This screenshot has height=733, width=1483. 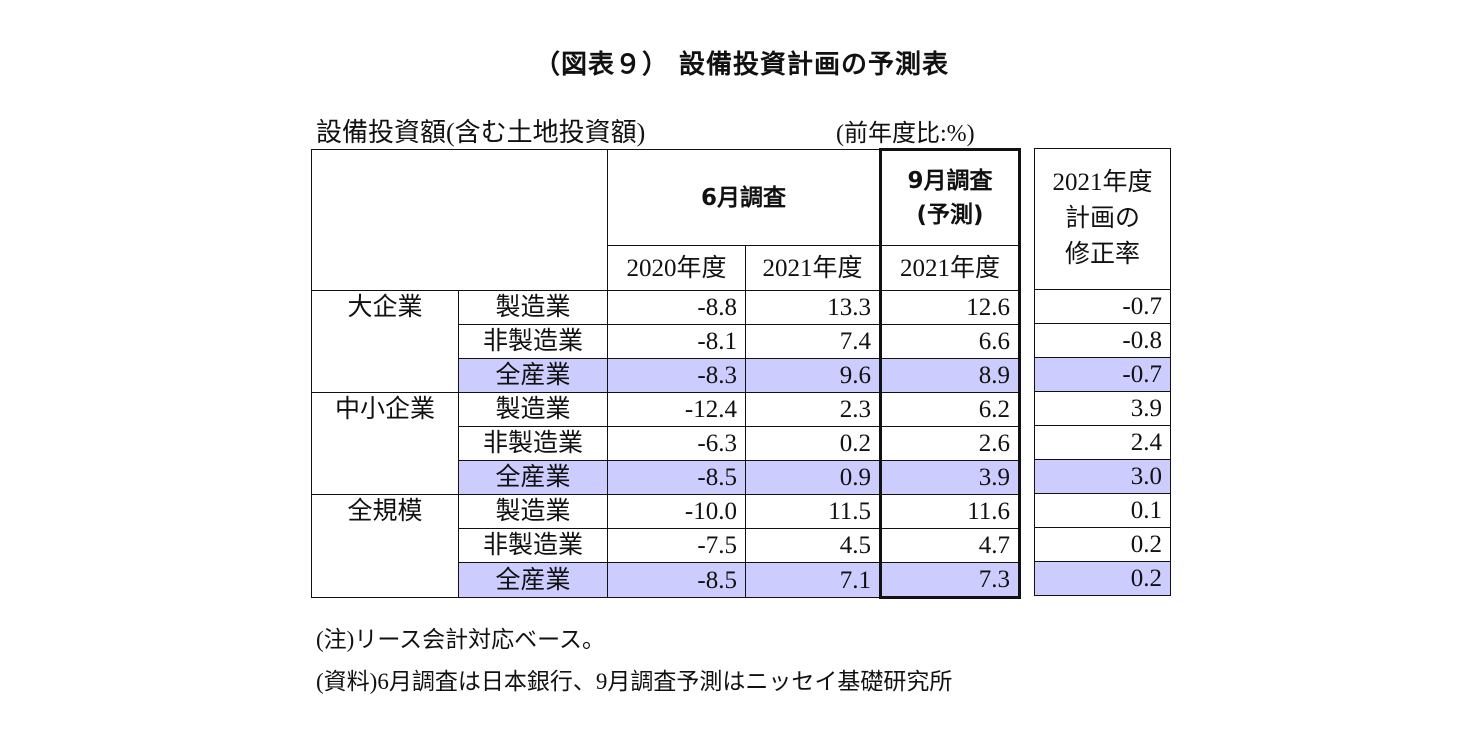 I want to click on value-jun-fy2021: 2.3, so click(x=813, y=409).